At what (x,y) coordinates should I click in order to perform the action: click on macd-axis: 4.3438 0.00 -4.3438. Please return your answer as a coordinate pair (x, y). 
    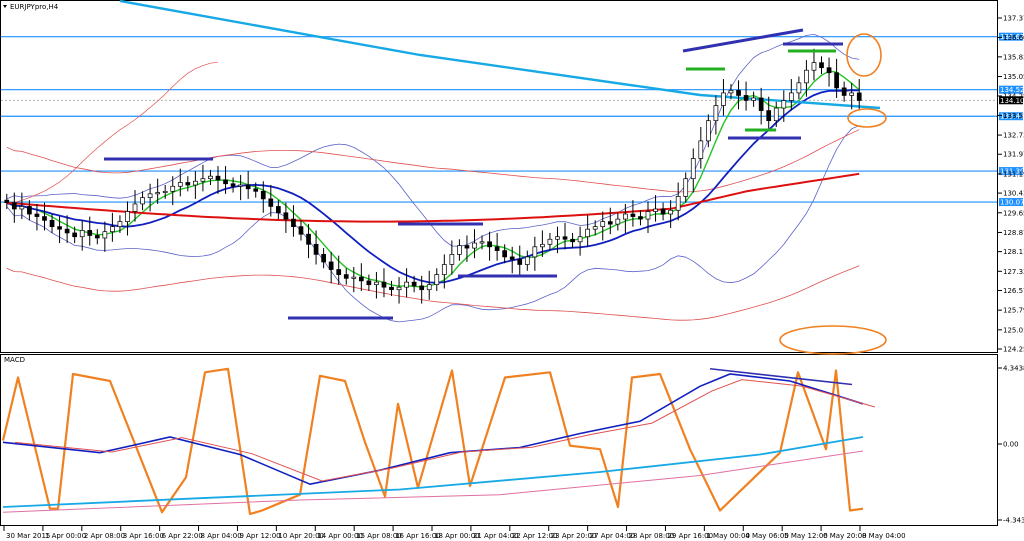
    Looking at the image, I should click on (1011, 445).